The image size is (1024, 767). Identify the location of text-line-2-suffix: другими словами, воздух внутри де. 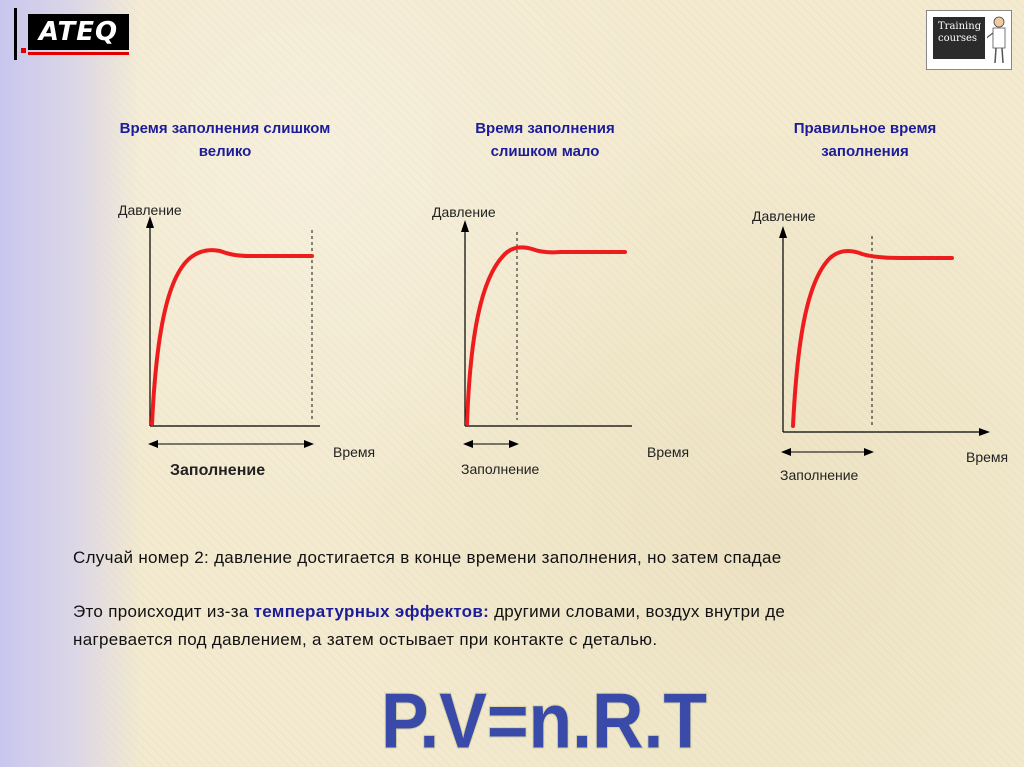
(637, 611).